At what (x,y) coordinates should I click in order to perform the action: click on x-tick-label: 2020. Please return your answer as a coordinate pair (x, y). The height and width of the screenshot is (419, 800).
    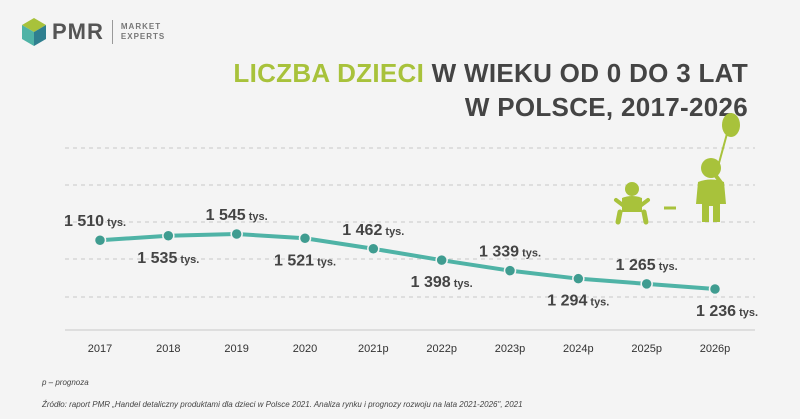
    Looking at the image, I should click on (305, 349).